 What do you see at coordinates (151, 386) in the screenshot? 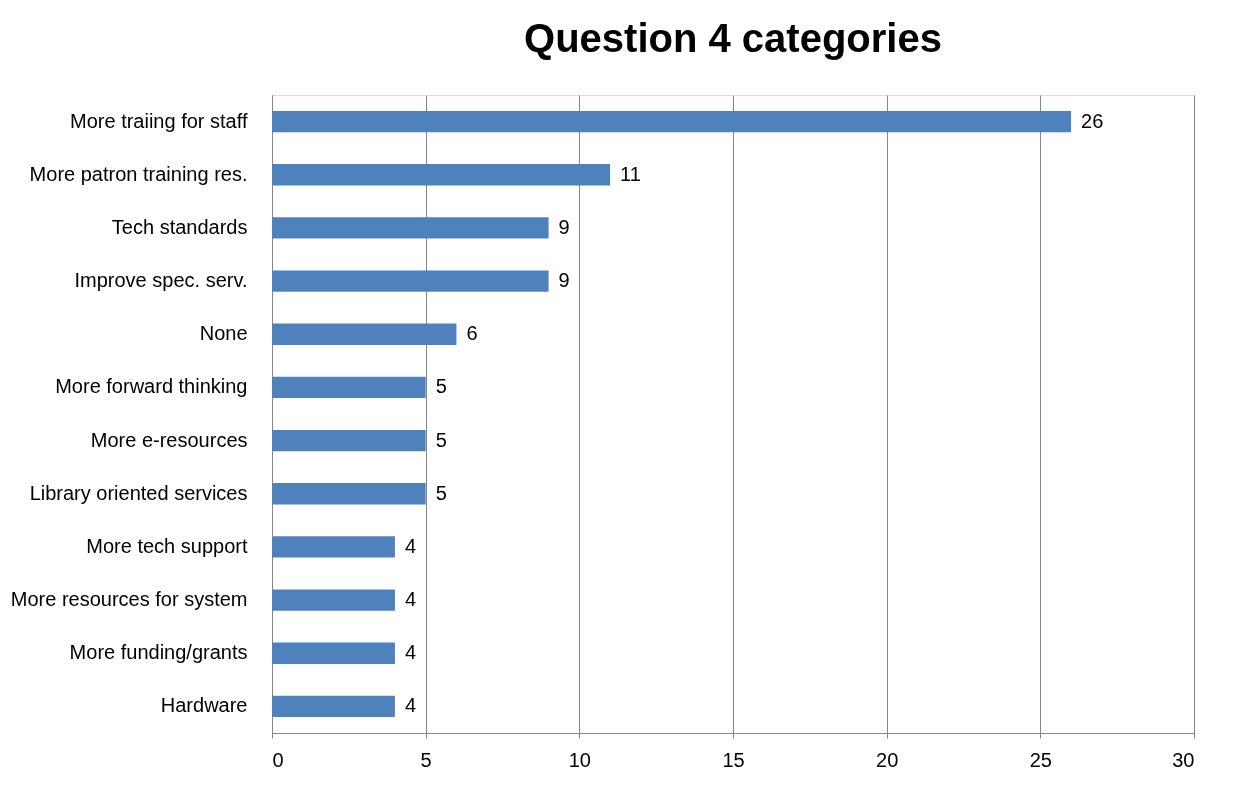
I see `y-tick-label: More forward thinking` at bounding box center [151, 386].